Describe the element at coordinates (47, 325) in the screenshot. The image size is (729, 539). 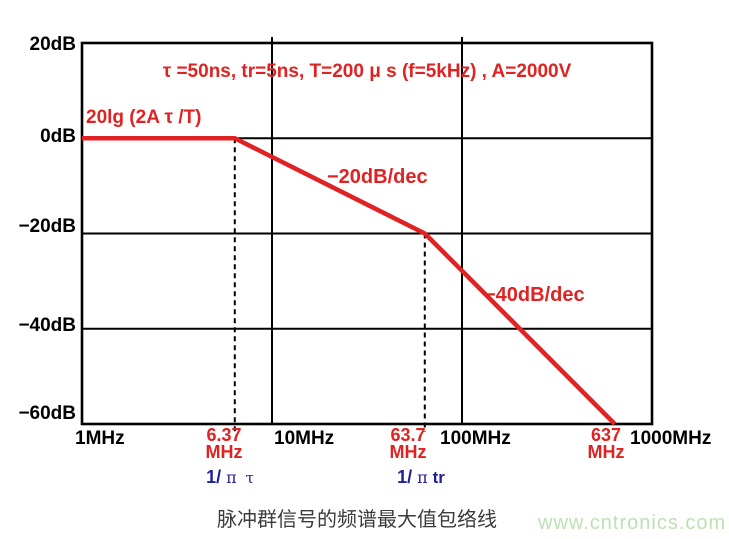
I see `y-tick-minus40db: −40dB` at that location.